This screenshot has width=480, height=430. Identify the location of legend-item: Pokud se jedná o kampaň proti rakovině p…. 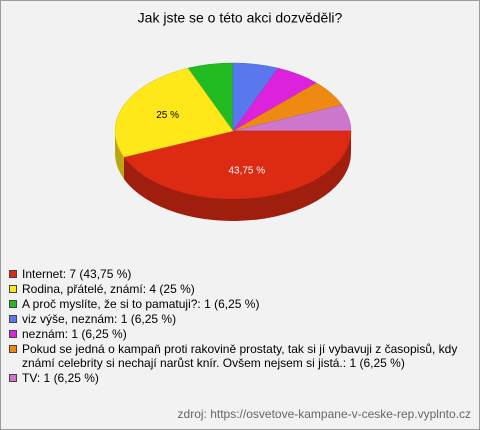
(240, 356).